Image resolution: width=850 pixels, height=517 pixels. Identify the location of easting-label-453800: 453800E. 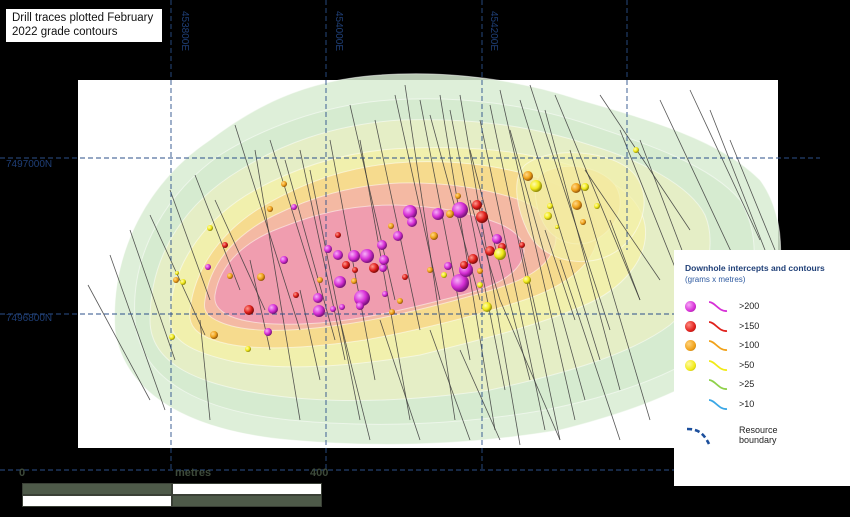
(184, 31).